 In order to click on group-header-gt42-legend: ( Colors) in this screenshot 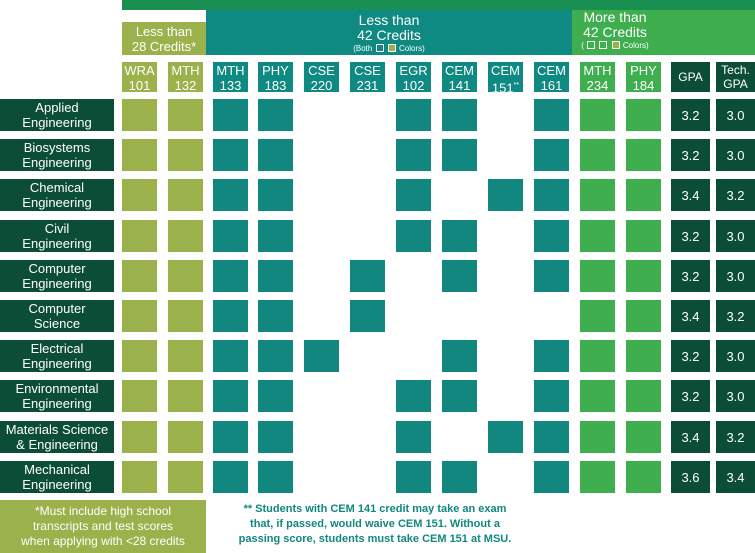, I will do `click(615, 45)`.